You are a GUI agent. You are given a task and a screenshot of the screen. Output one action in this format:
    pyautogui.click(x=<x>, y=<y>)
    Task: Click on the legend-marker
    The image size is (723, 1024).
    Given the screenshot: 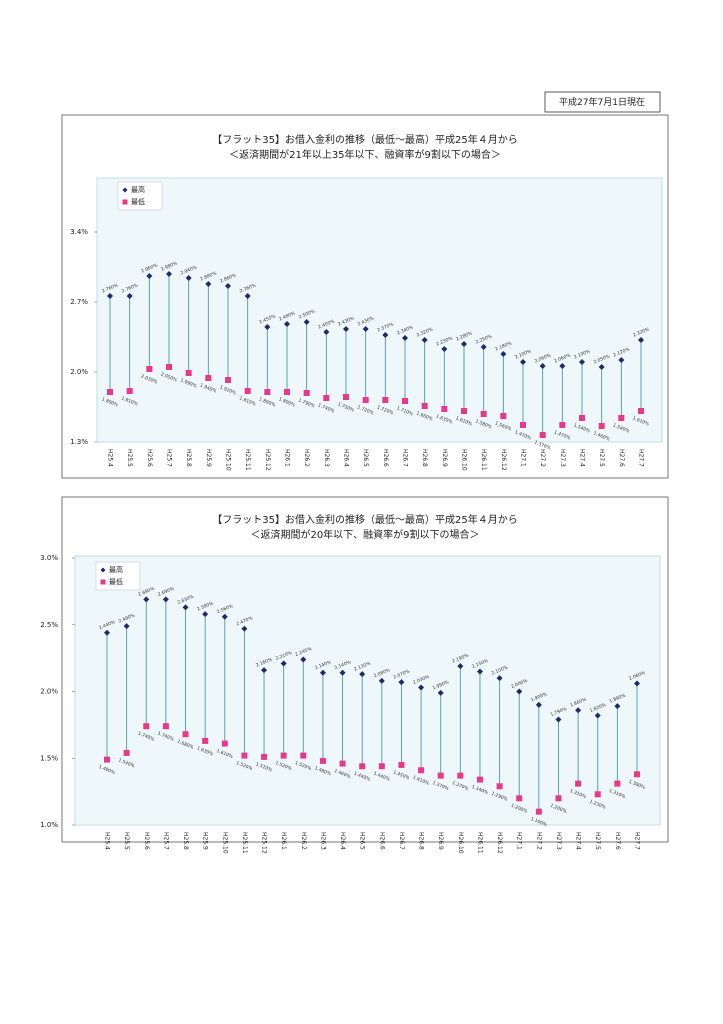 What is the action you would take?
    pyautogui.click(x=103, y=582)
    